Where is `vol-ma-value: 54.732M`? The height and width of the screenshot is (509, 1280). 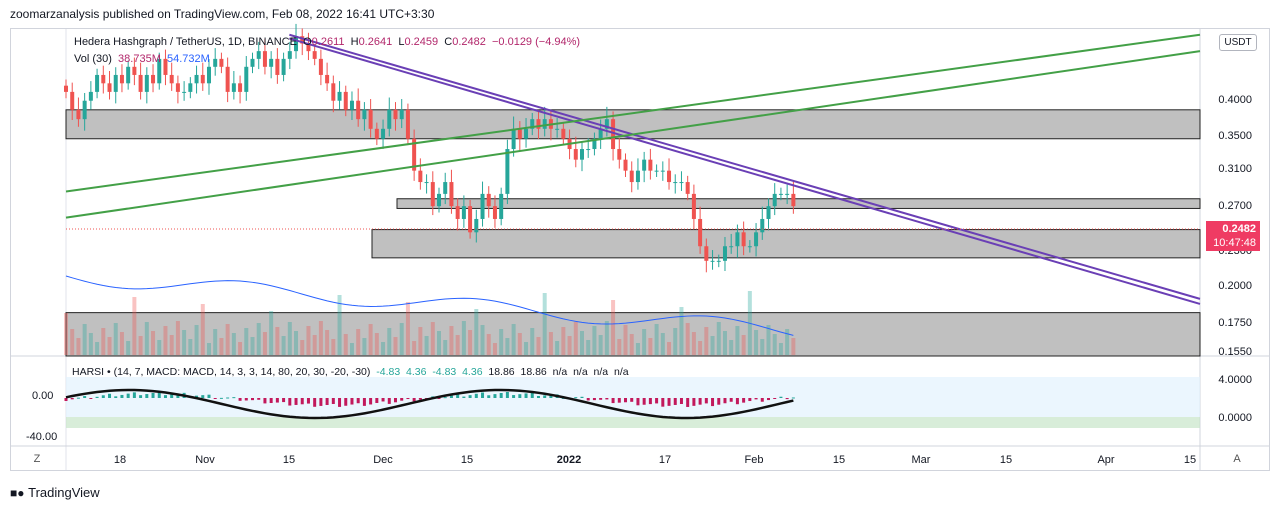 vol-ma-value: 54.732M is located at coordinates (188, 59).